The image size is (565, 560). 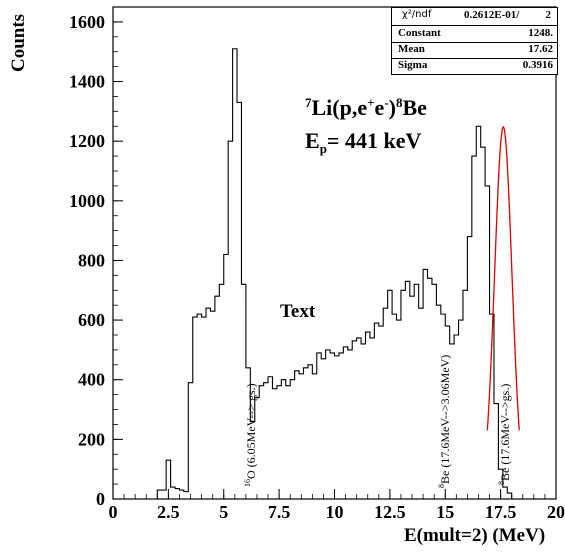 What do you see at coordinates (335, 512) in the screenshot?
I see `x-tick-label: 10` at bounding box center [335, 512].